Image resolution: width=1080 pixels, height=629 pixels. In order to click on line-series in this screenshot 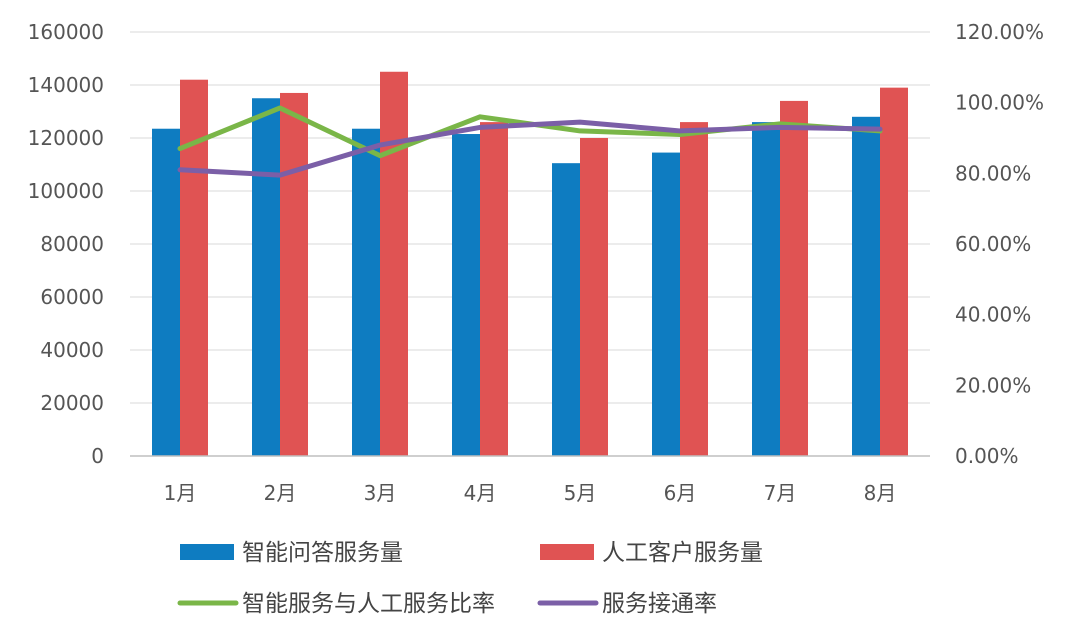, I will do `click(530, 141)`.